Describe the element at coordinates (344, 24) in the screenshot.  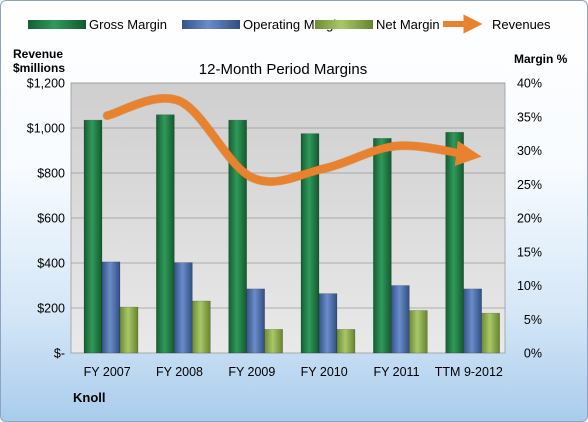
I see `legend-swatch-net` at that location.